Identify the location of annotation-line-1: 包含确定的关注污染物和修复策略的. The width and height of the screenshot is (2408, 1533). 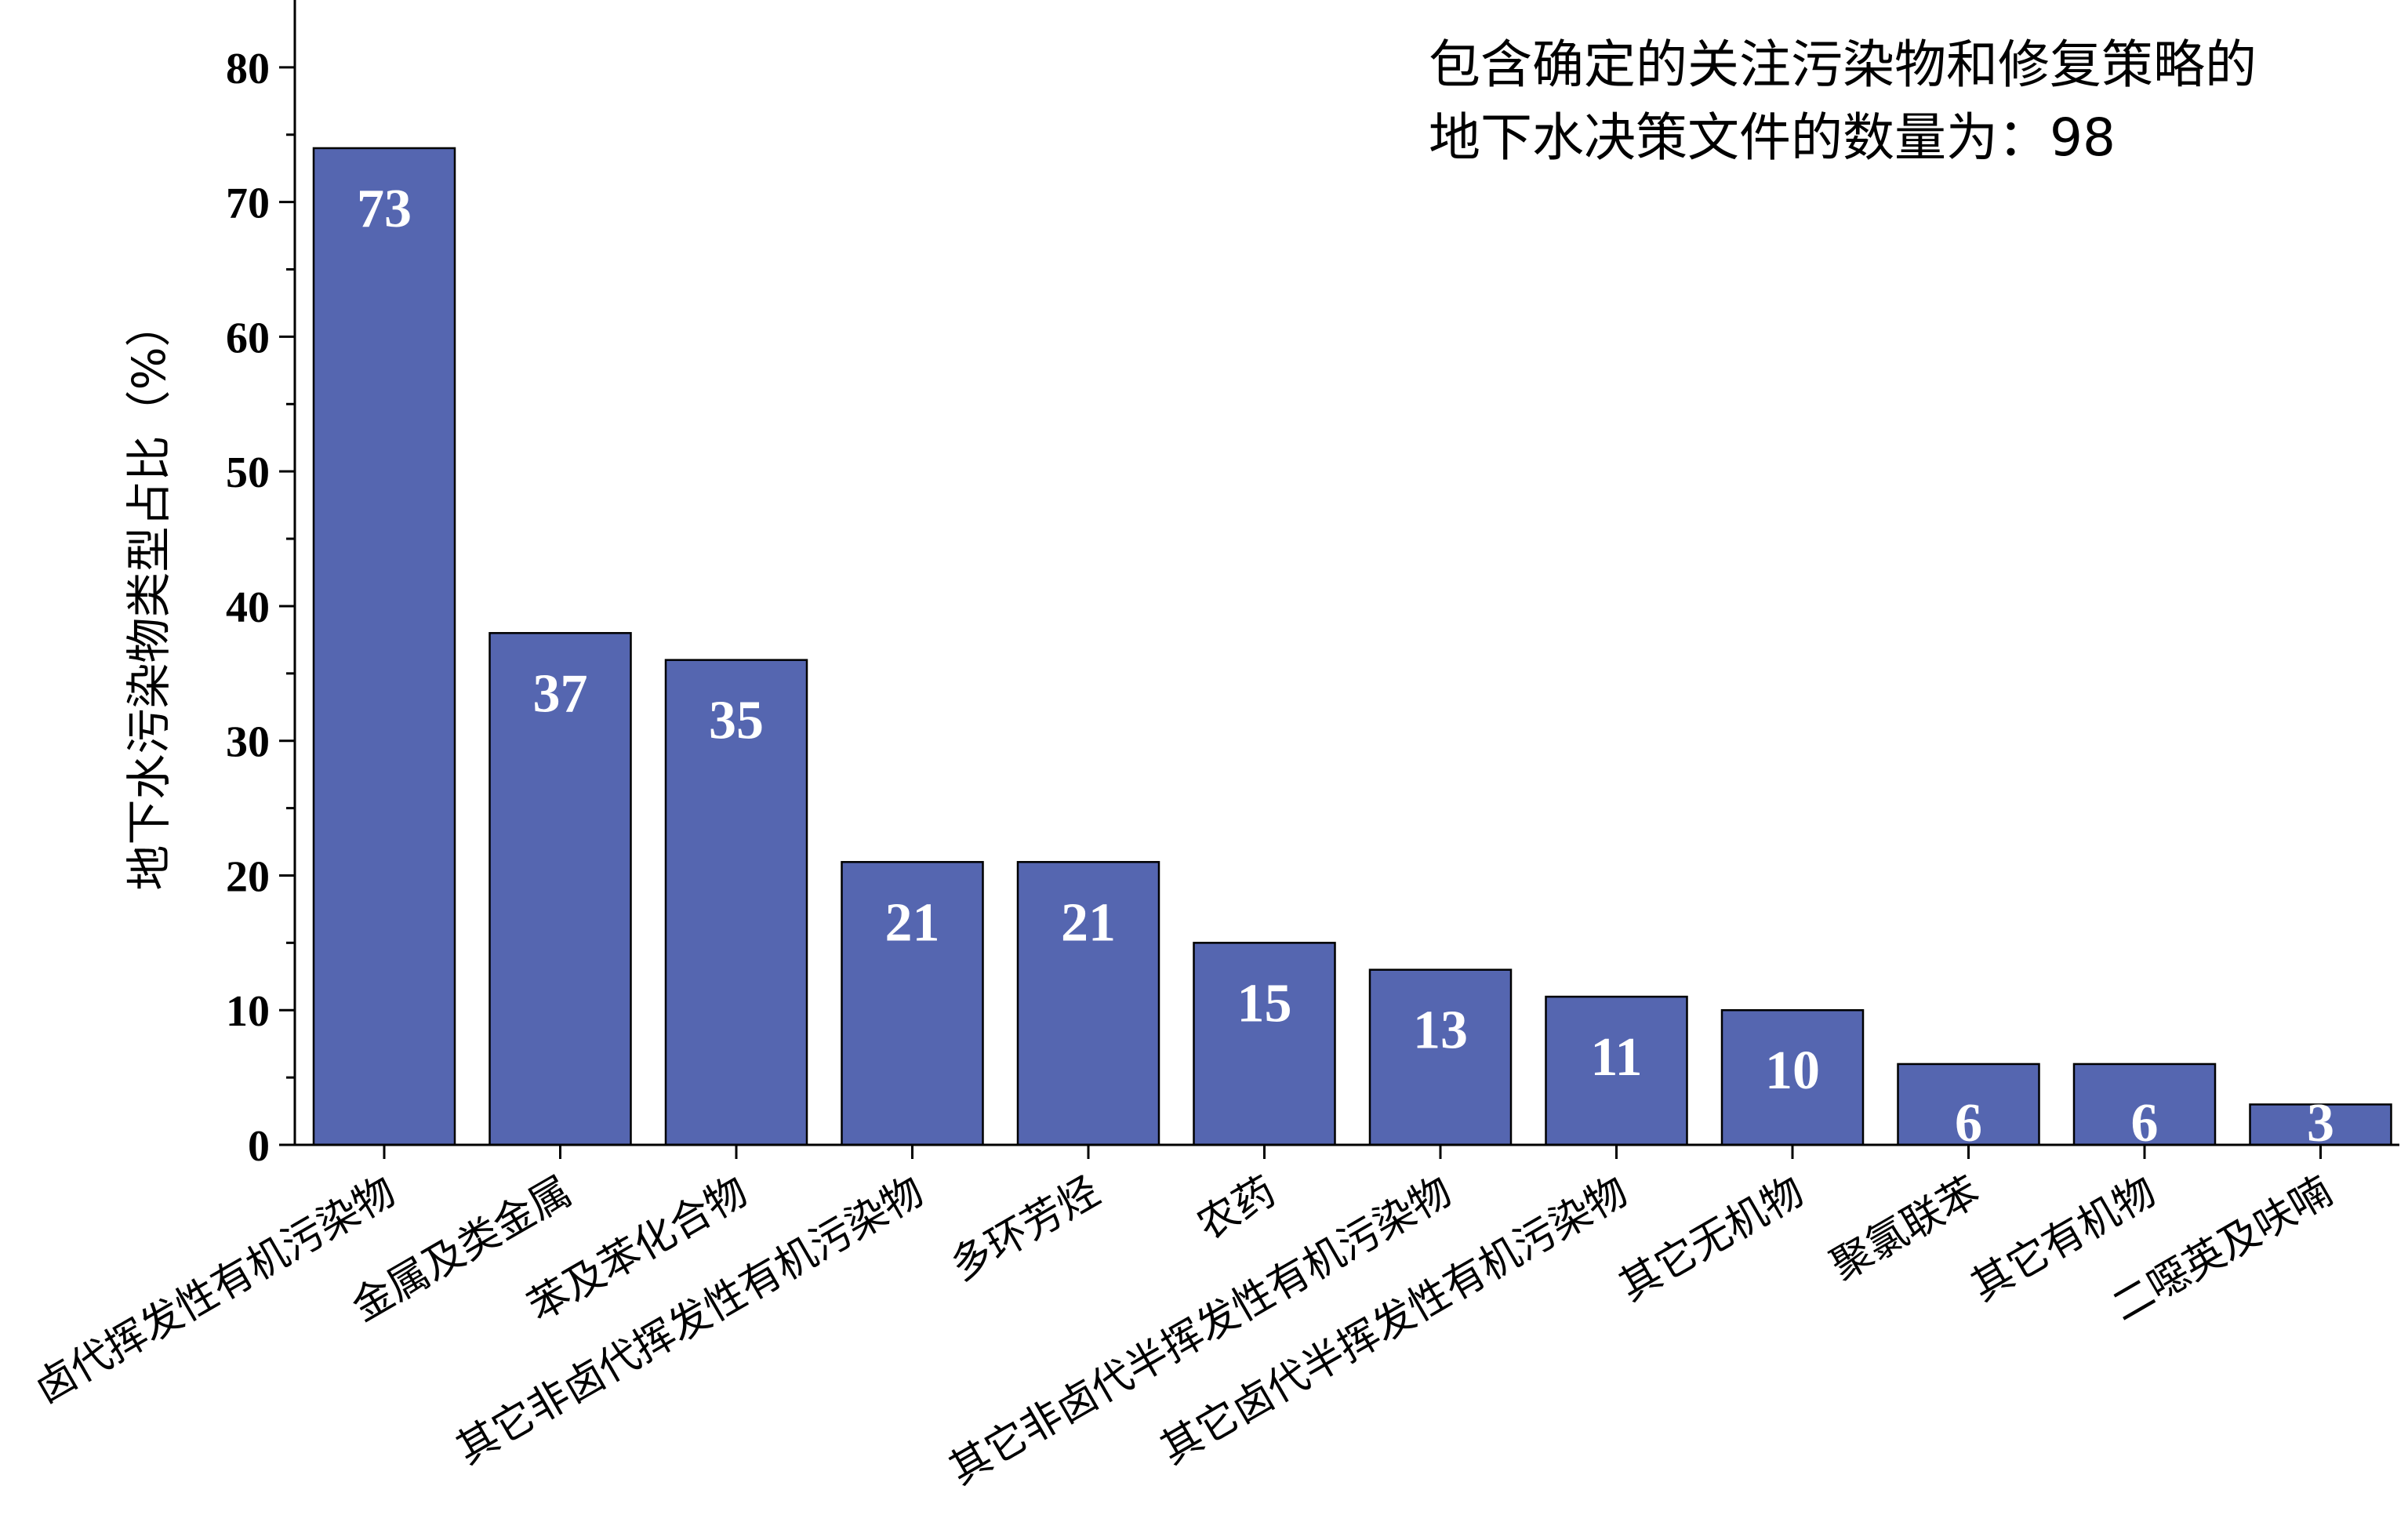
(1843, 65).